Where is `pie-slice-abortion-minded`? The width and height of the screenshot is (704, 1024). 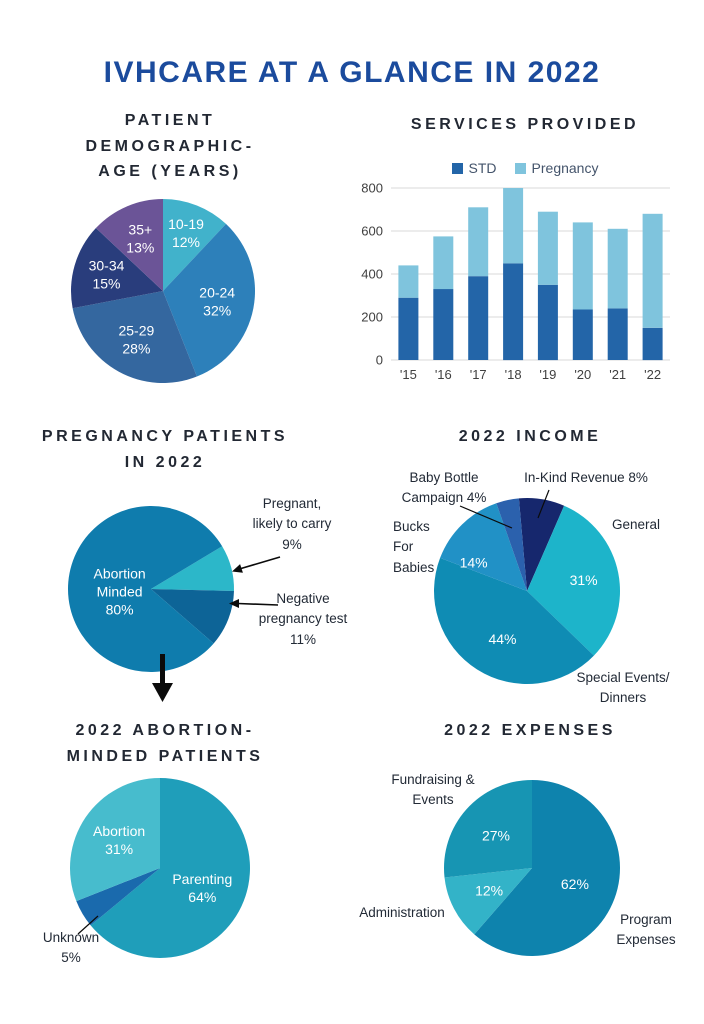
pie-slice-abortion-minded is located at coordinates (145, 589).